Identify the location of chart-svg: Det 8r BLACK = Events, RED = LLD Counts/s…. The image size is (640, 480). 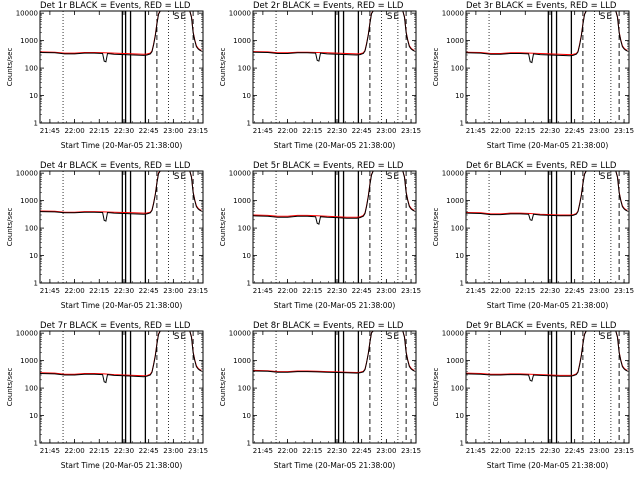
(320, 395).